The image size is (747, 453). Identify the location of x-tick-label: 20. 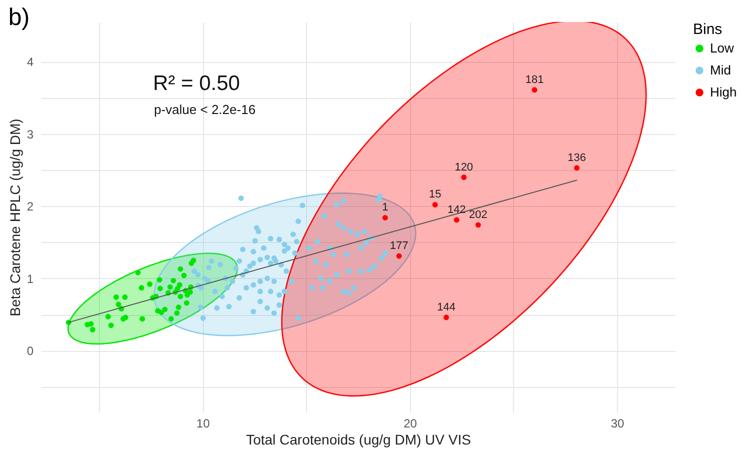
(411, 423).